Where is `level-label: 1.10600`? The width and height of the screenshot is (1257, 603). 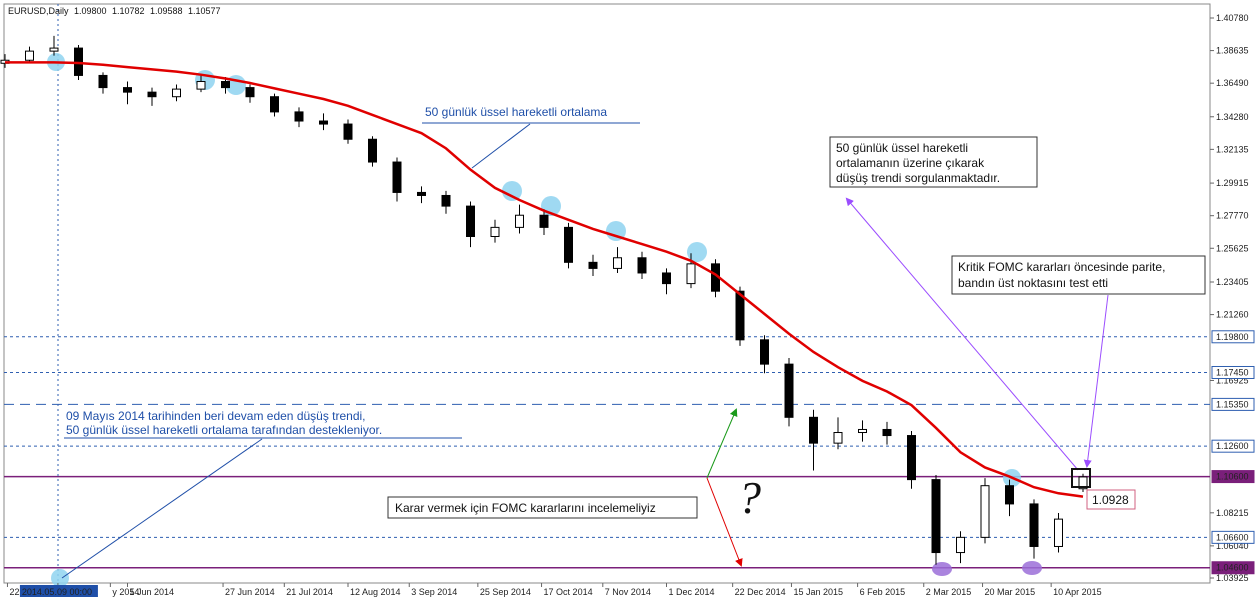 level-label: 1.10600 is located at coordinates (1232, 477).